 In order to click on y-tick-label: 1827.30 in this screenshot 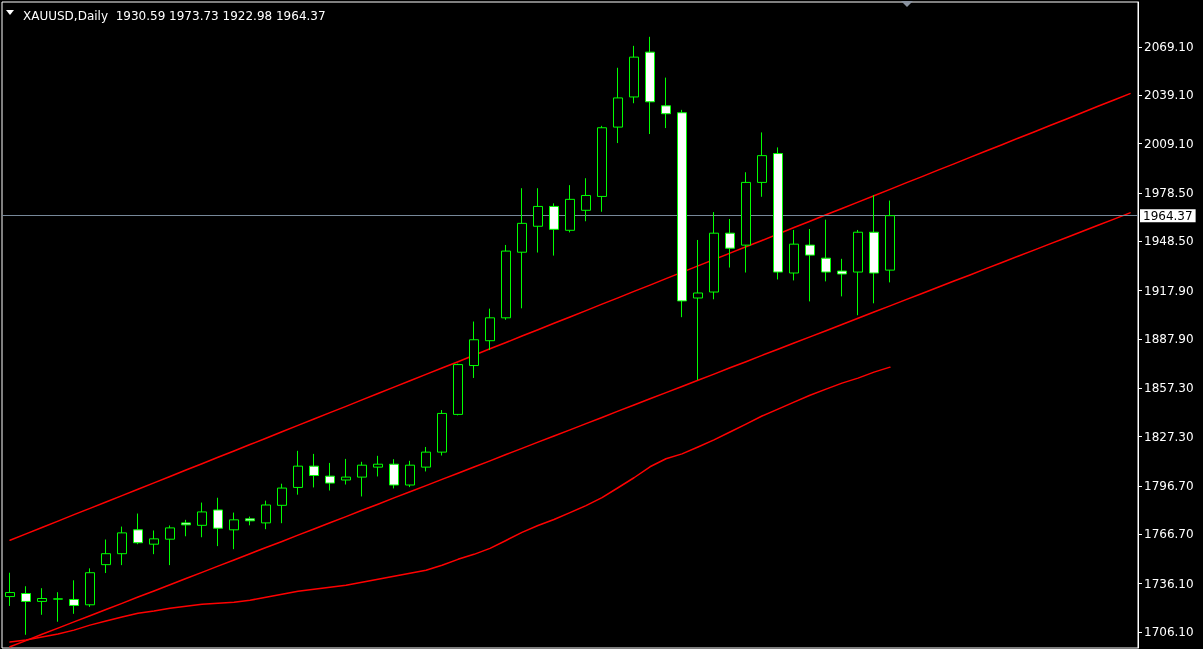, I will do `click(1169, 436)`.